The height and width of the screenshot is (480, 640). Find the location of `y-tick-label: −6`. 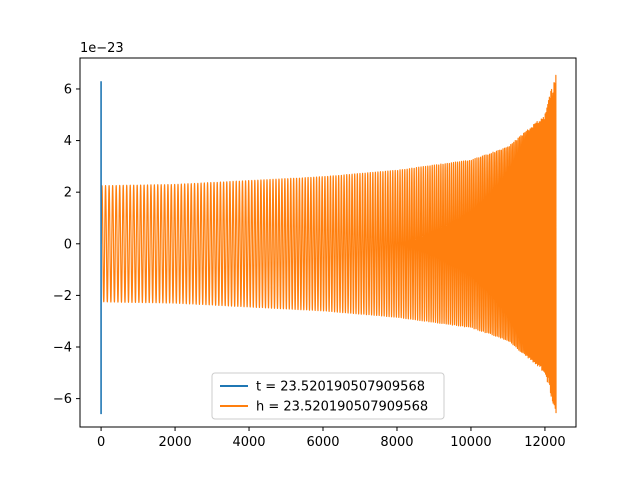

y-tick-label: −6 is located at coordinates (62, 399).